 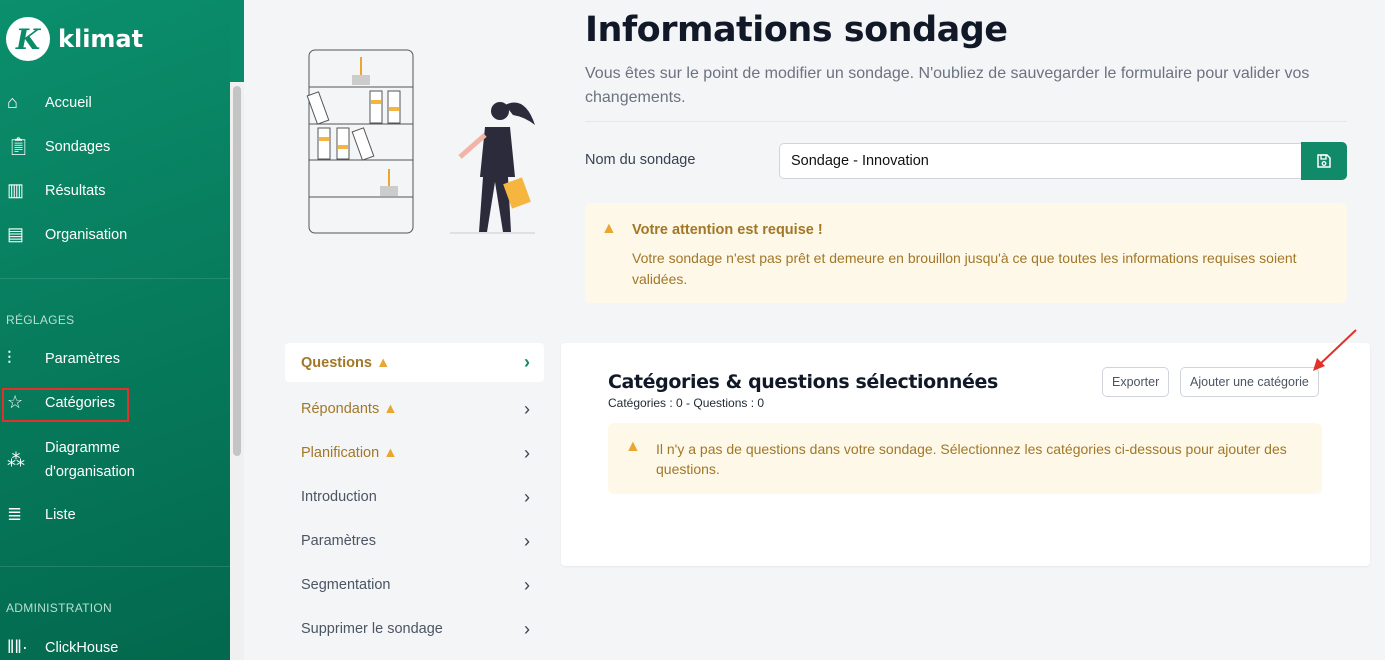 What do you see at coordinates (18, 146) in the screenshot?
I see `clipboard-icon: 📋︎` at bounding box center [18, 146].